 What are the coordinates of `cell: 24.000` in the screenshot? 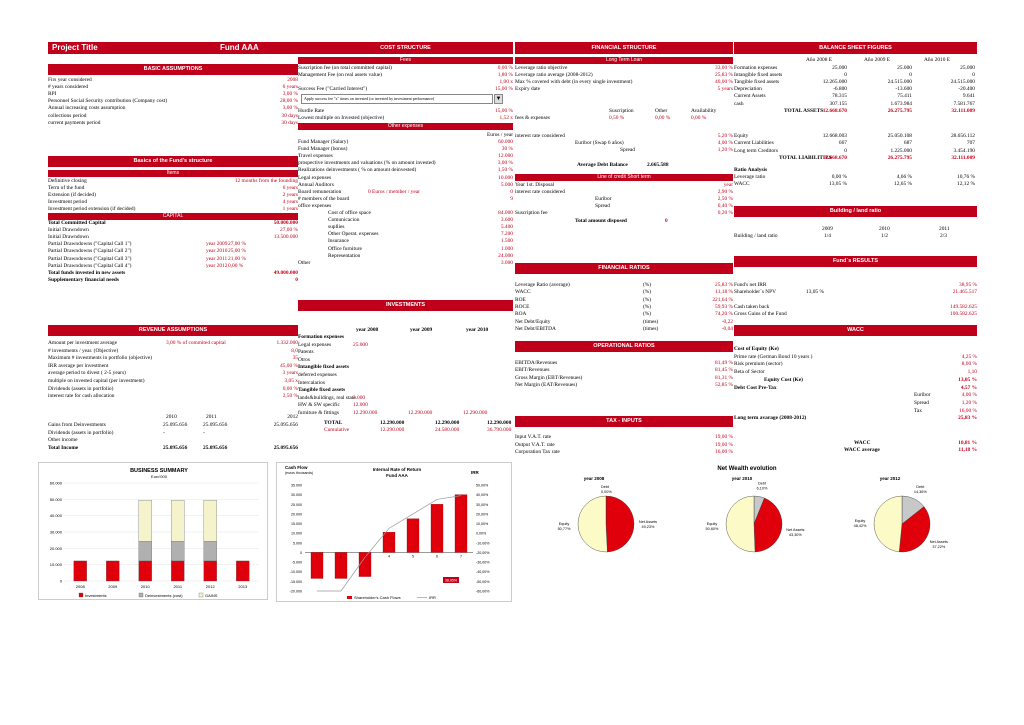 It's located at (505, 255).